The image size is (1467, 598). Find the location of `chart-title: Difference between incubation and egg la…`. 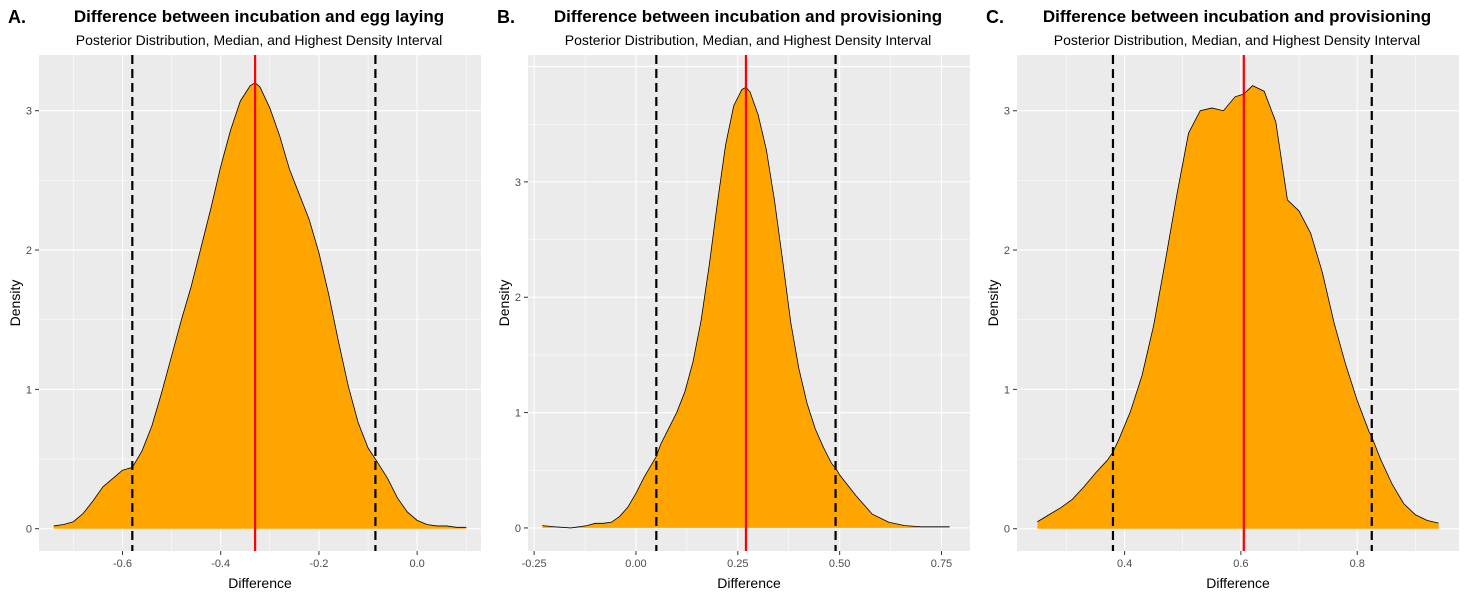

chart-title: Difference between incubation and egg la… is located at coordinates (259, 16).